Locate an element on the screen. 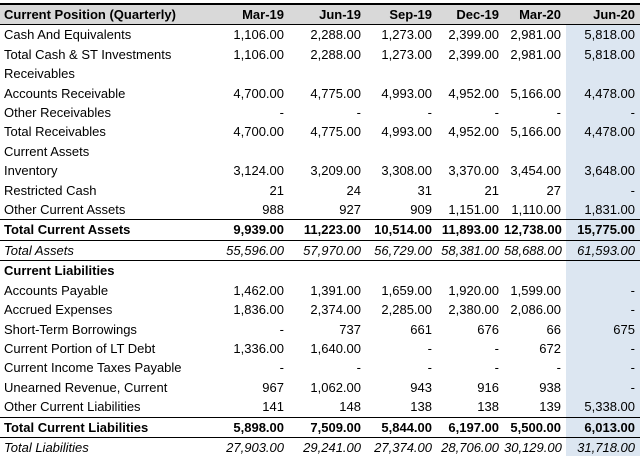 This screenshot has width=640, height=456. column-header: Jun-19 is located at coordinates (327, 14).